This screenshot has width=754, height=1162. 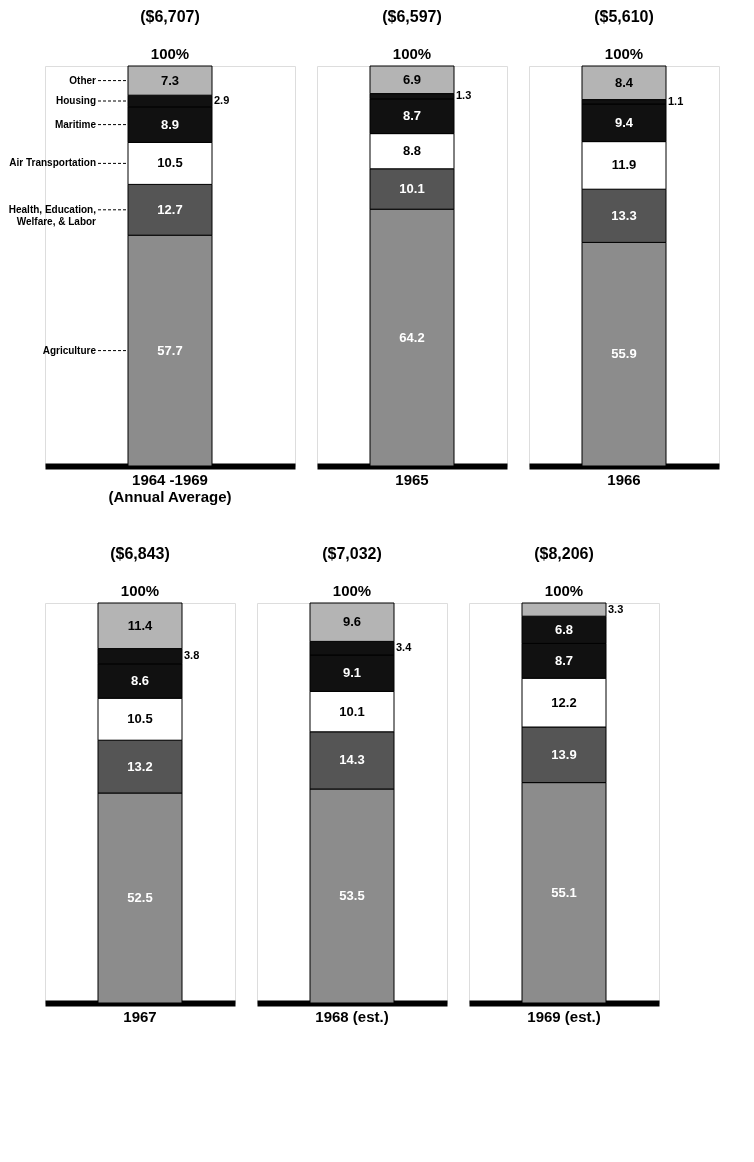 I want to click on legend-label: Health, Education, Welfare, & Labor, so click(x=52, y=215).